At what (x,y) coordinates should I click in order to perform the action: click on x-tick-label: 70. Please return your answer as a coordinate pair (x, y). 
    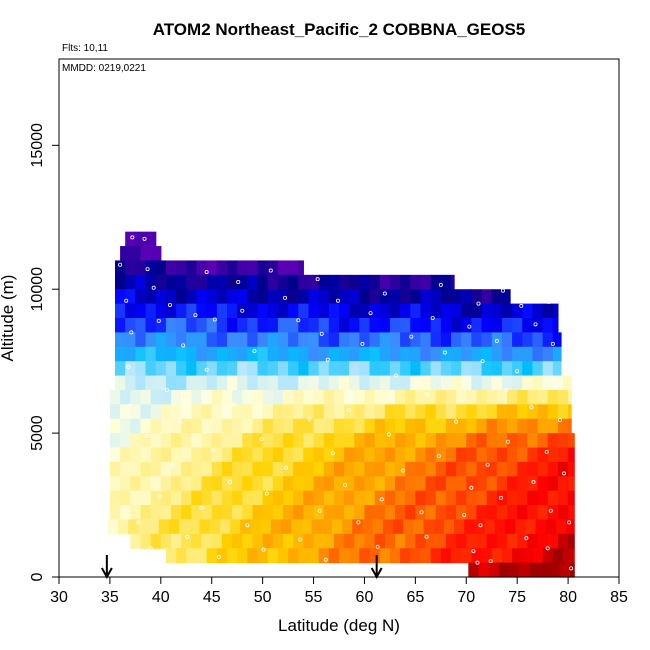
    Looking at the image, I should click on (466, 597).